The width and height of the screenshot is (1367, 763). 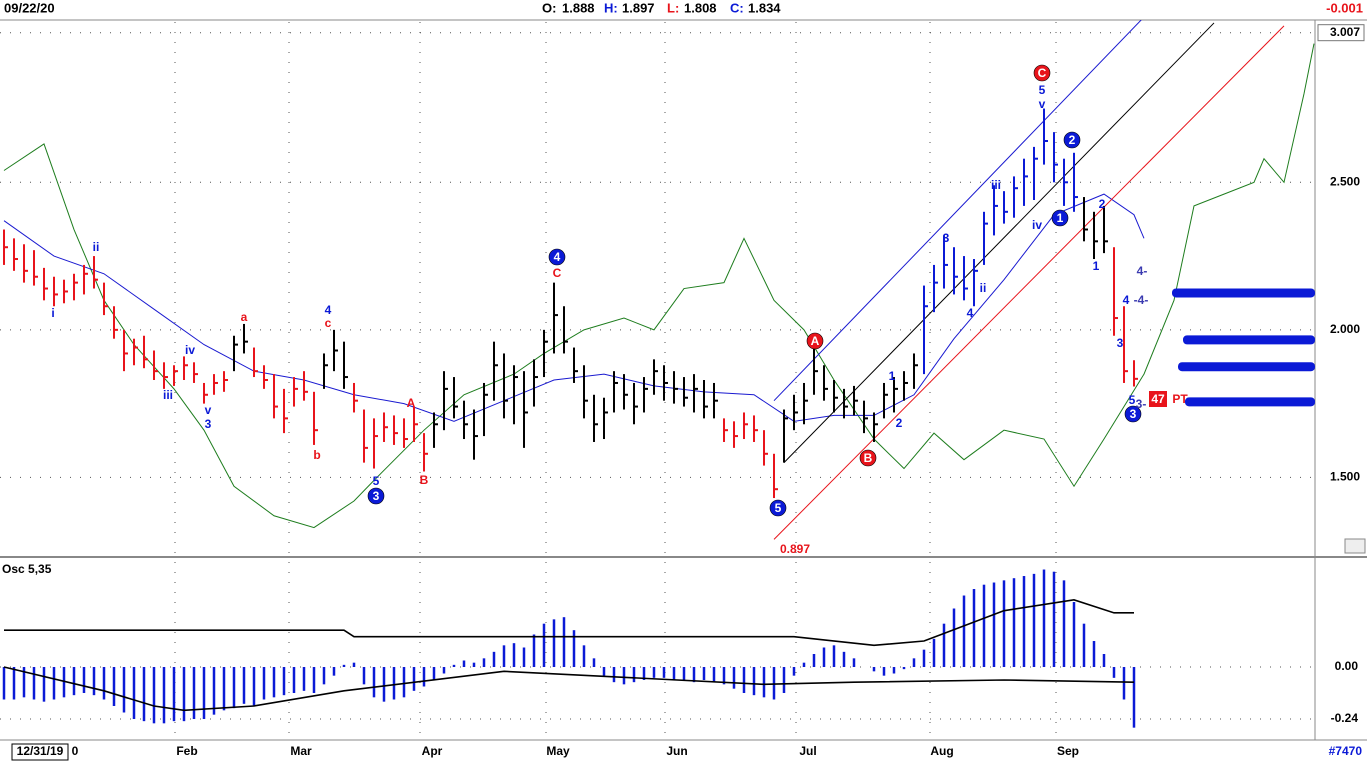 I want to click on wave-label: B, so click(x=868, y=458).